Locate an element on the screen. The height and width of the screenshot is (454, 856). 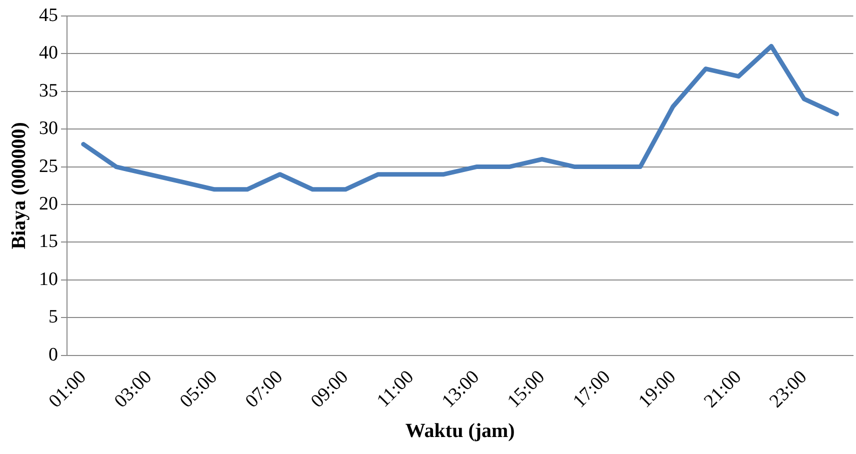
y-tick-label: 35 is located at coordinates (48, 91).